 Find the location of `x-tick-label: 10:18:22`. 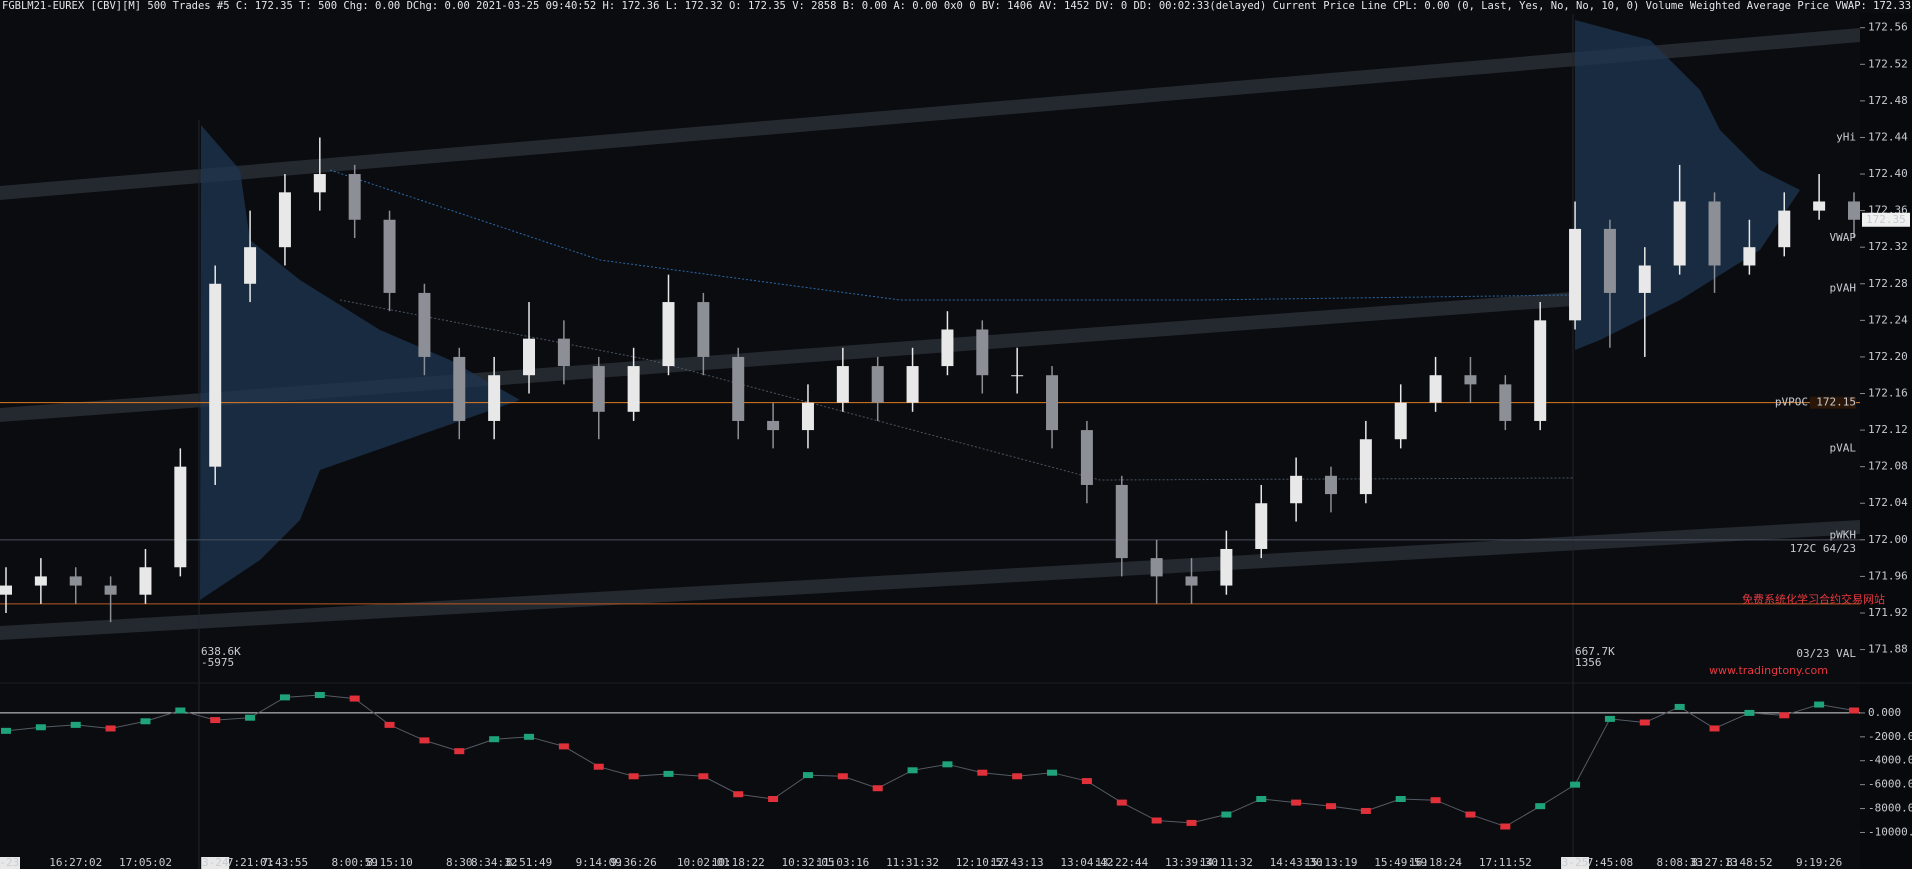

x-tick-label: 10:18:22 is located at coordinates (738, 862).